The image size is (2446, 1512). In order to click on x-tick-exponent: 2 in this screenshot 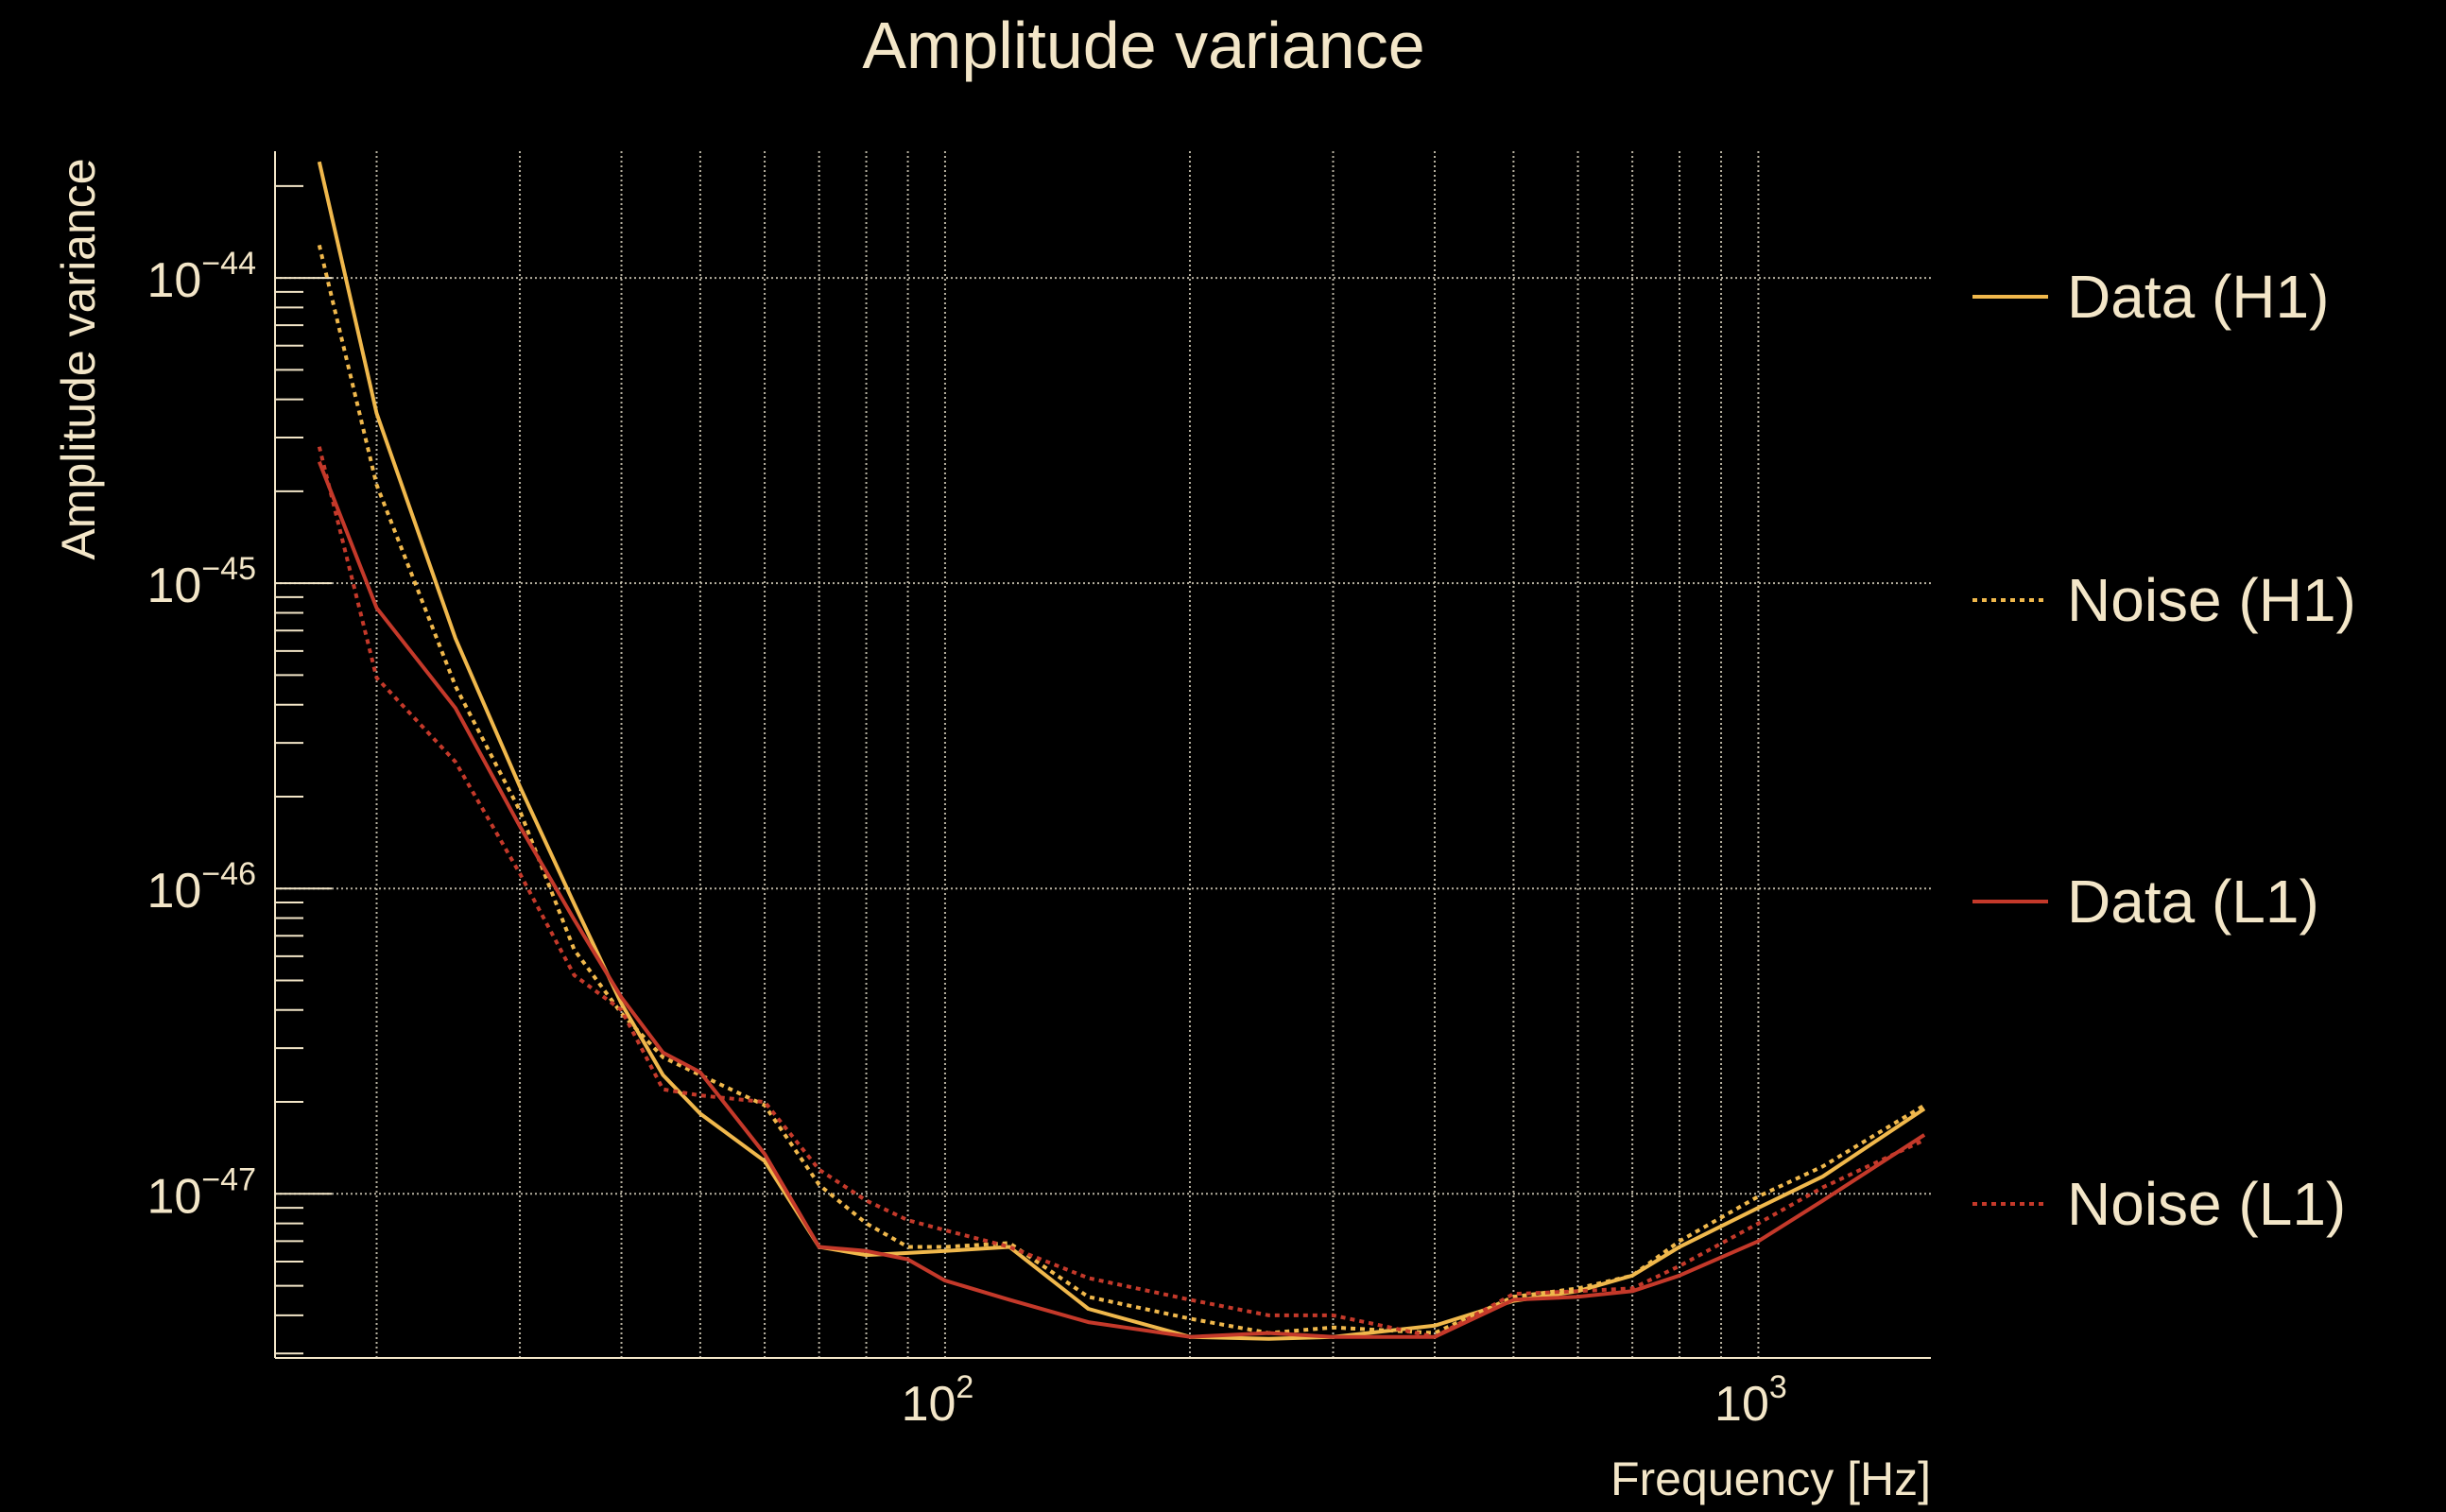, I will do `click(964, 1387)`.